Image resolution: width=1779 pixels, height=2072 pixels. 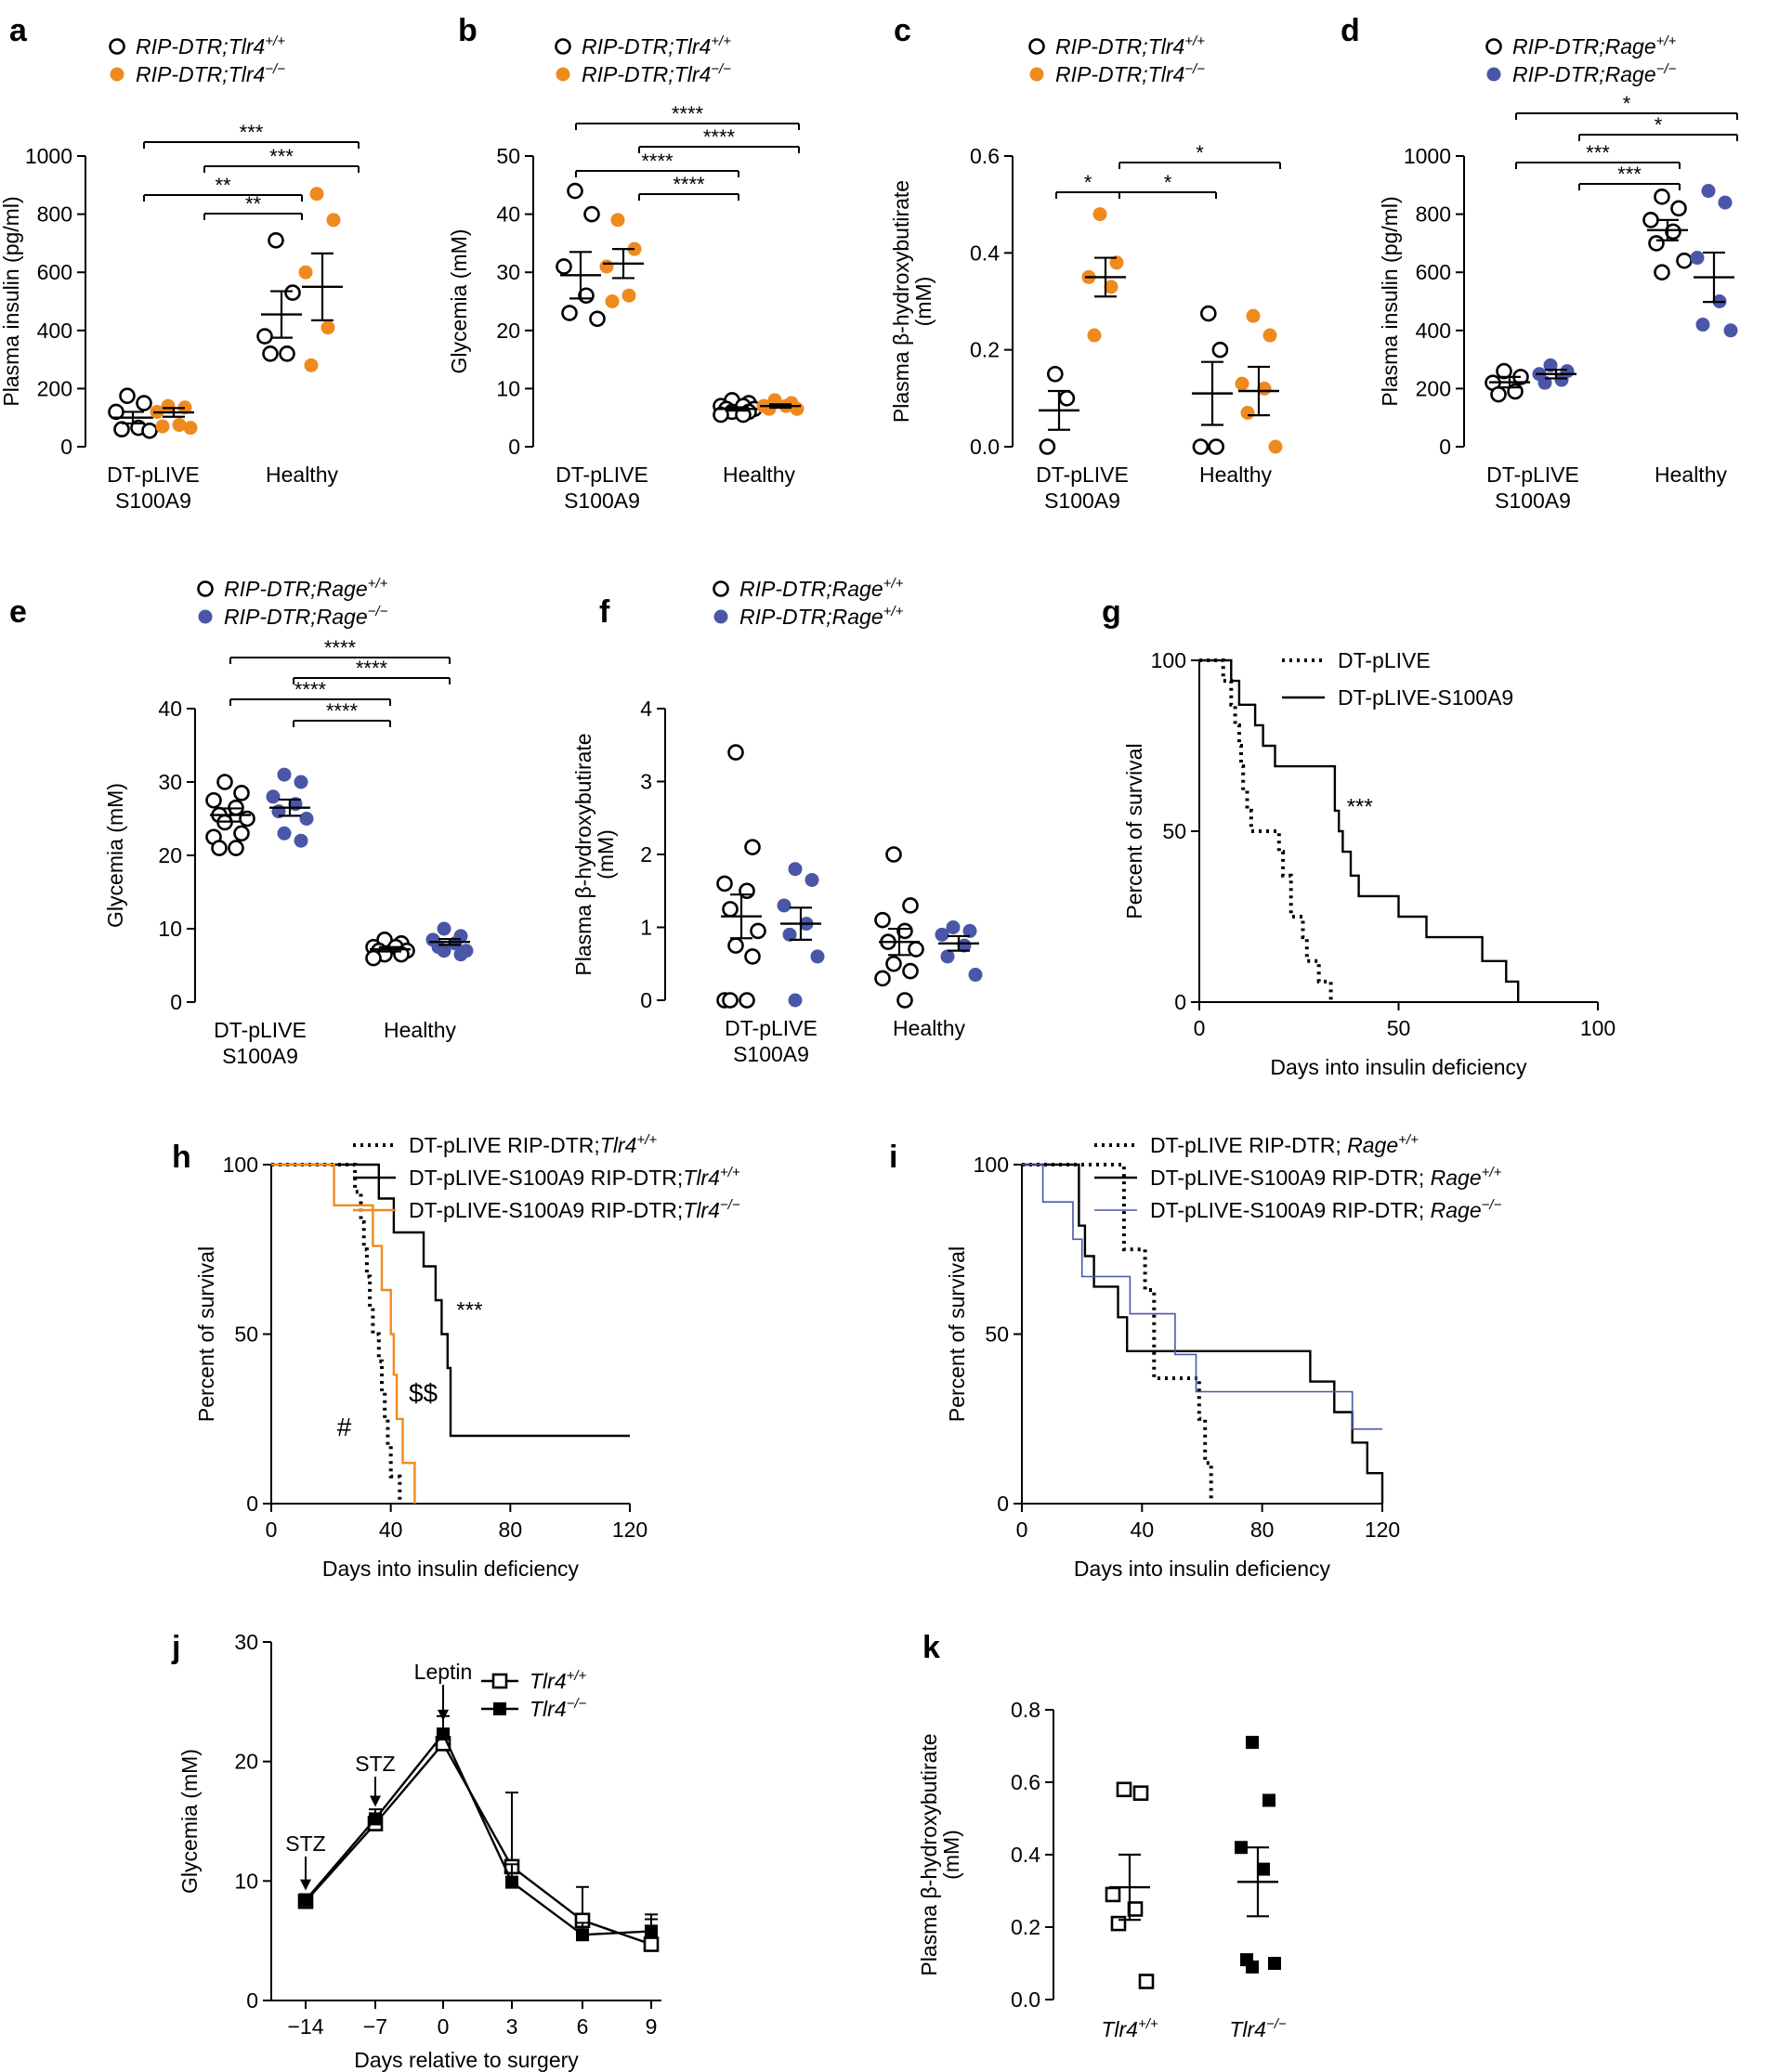 What do you see at coordinates (1350, 30) in the screenshot?
I see `panel-label-d: d` at bounding box center [1350, 30].